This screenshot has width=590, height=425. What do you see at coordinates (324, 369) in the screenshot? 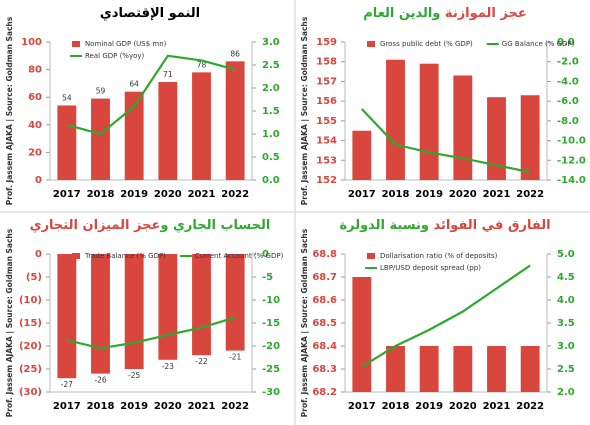
I see `y-tick-label: 68.3` at bounding box center [324, 369].